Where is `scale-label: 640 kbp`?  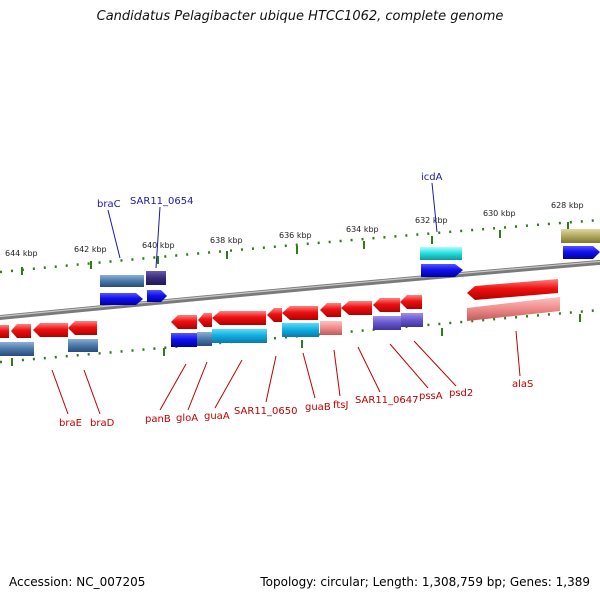 scale-label: 640 kbp is located at coordinates (158, 245).